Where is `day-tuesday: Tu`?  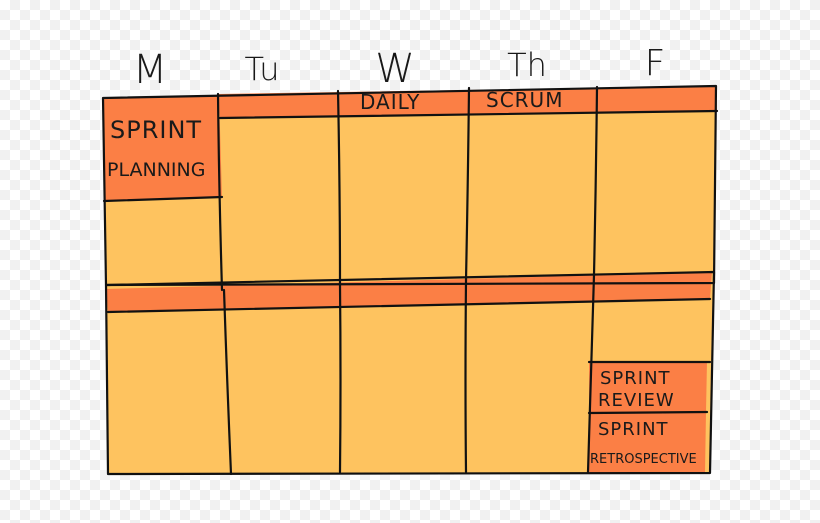
day-tuesday: Tu is located at coordinates (262, 69).